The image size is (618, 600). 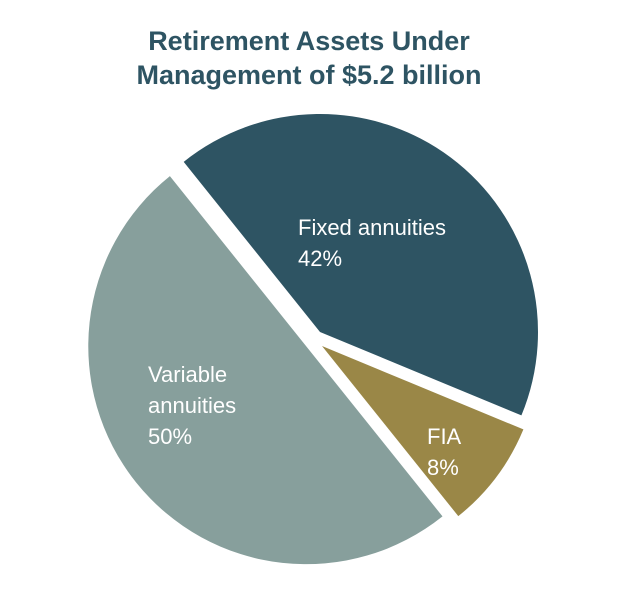 What do you see at coordinates (192, 390) in the screenshot?
I see `category-label: Variable annuities` at bounding box center [192, 390].